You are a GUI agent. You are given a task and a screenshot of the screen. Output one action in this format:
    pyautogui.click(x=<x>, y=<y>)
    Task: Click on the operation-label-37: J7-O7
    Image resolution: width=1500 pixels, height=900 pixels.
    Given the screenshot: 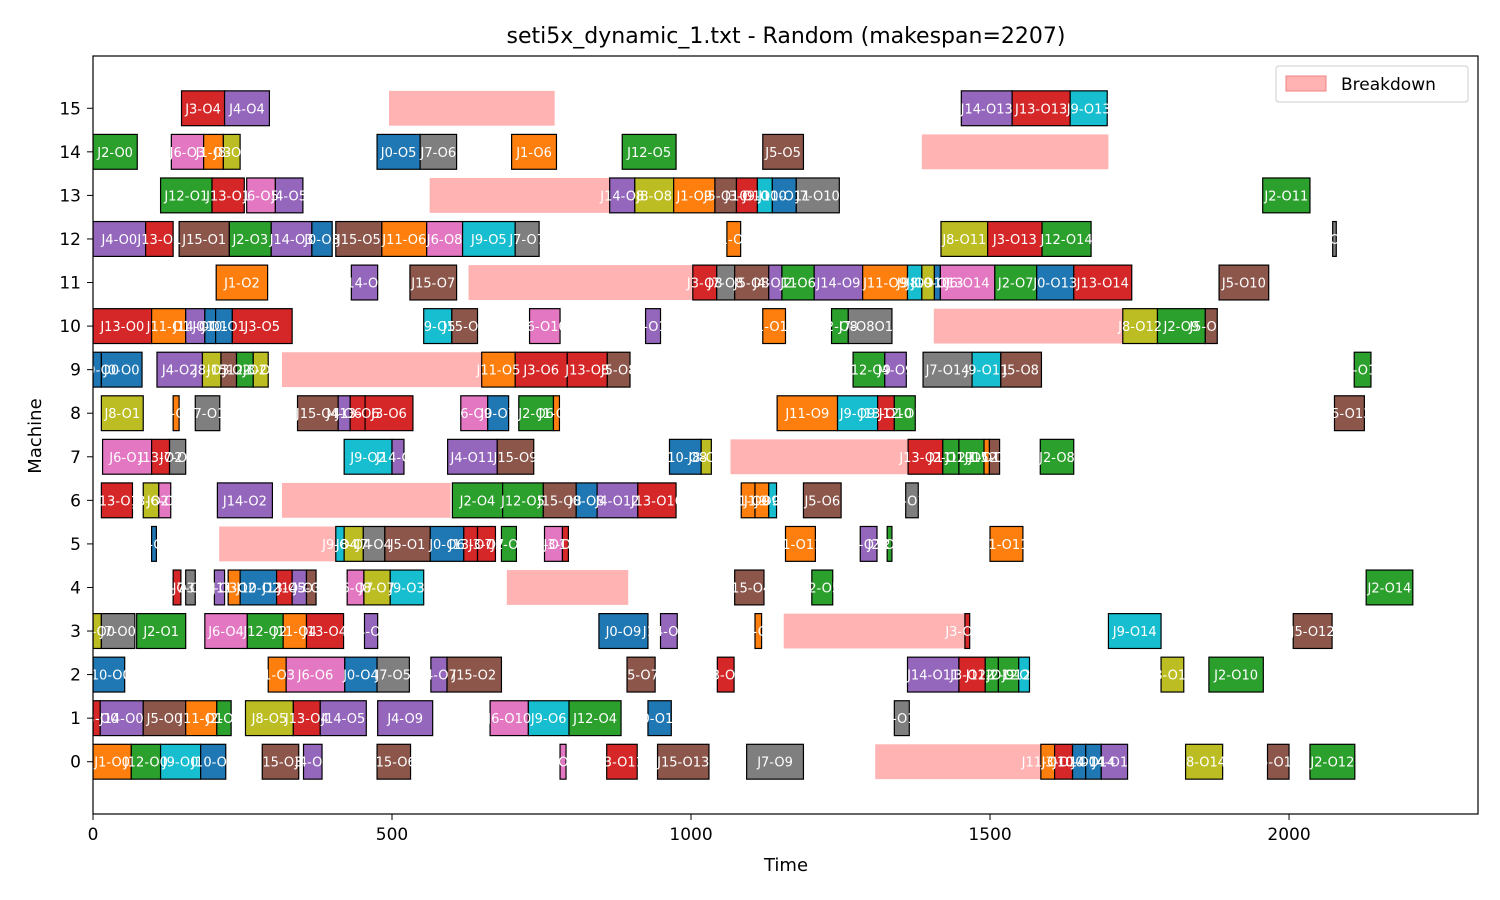 What is the action you would take?
    pyautogui.click(x=526, y=240)
    